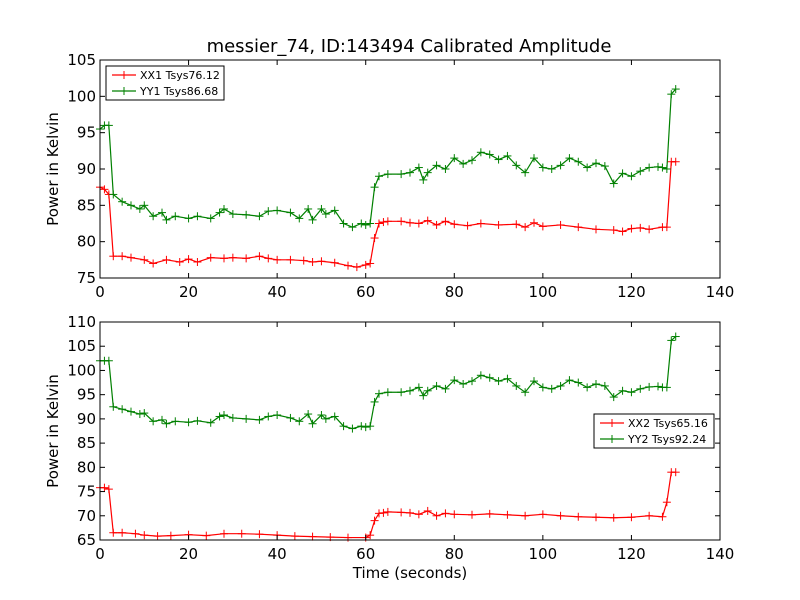  Describe the element at coordinates (188, 554) in the screenshot. I see `x-tick-label: 20` at that location.